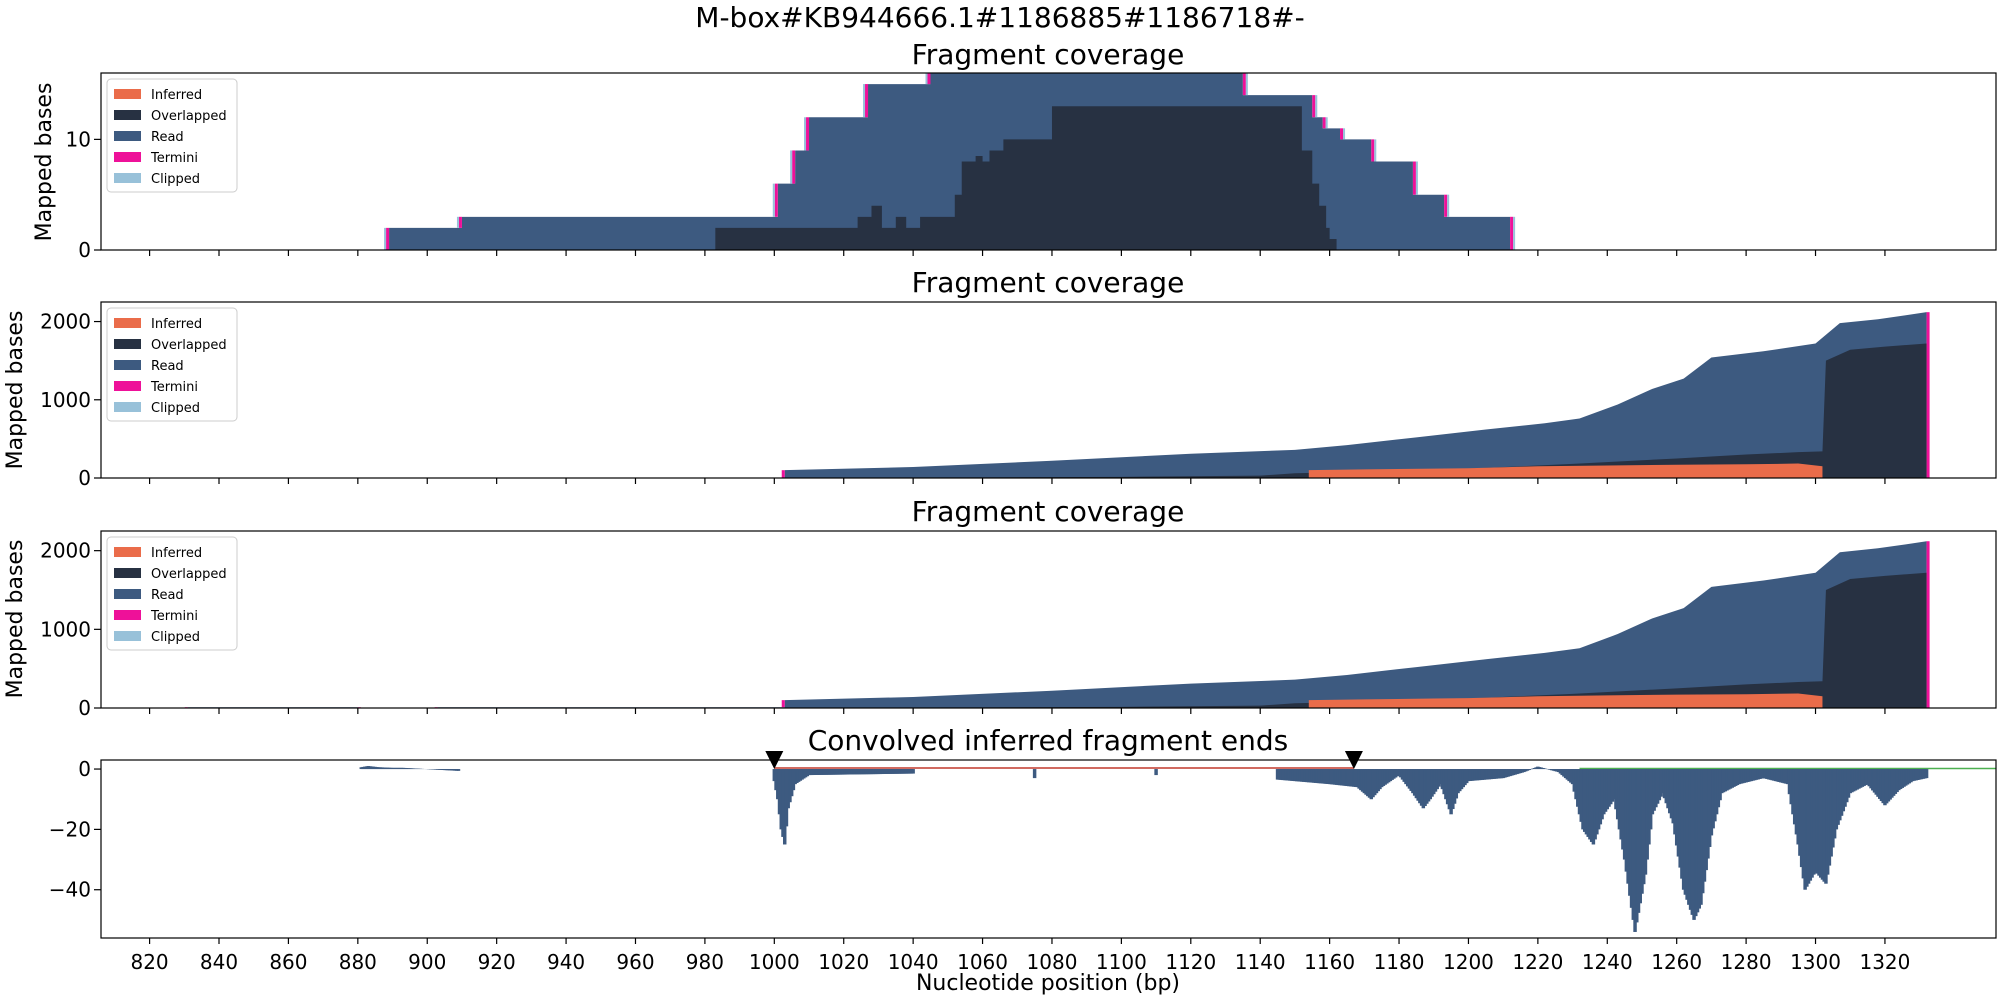  Describe the element at coordinates (174, 158) in the screenshot. I see `legend-label-termini: Termini` at that location.